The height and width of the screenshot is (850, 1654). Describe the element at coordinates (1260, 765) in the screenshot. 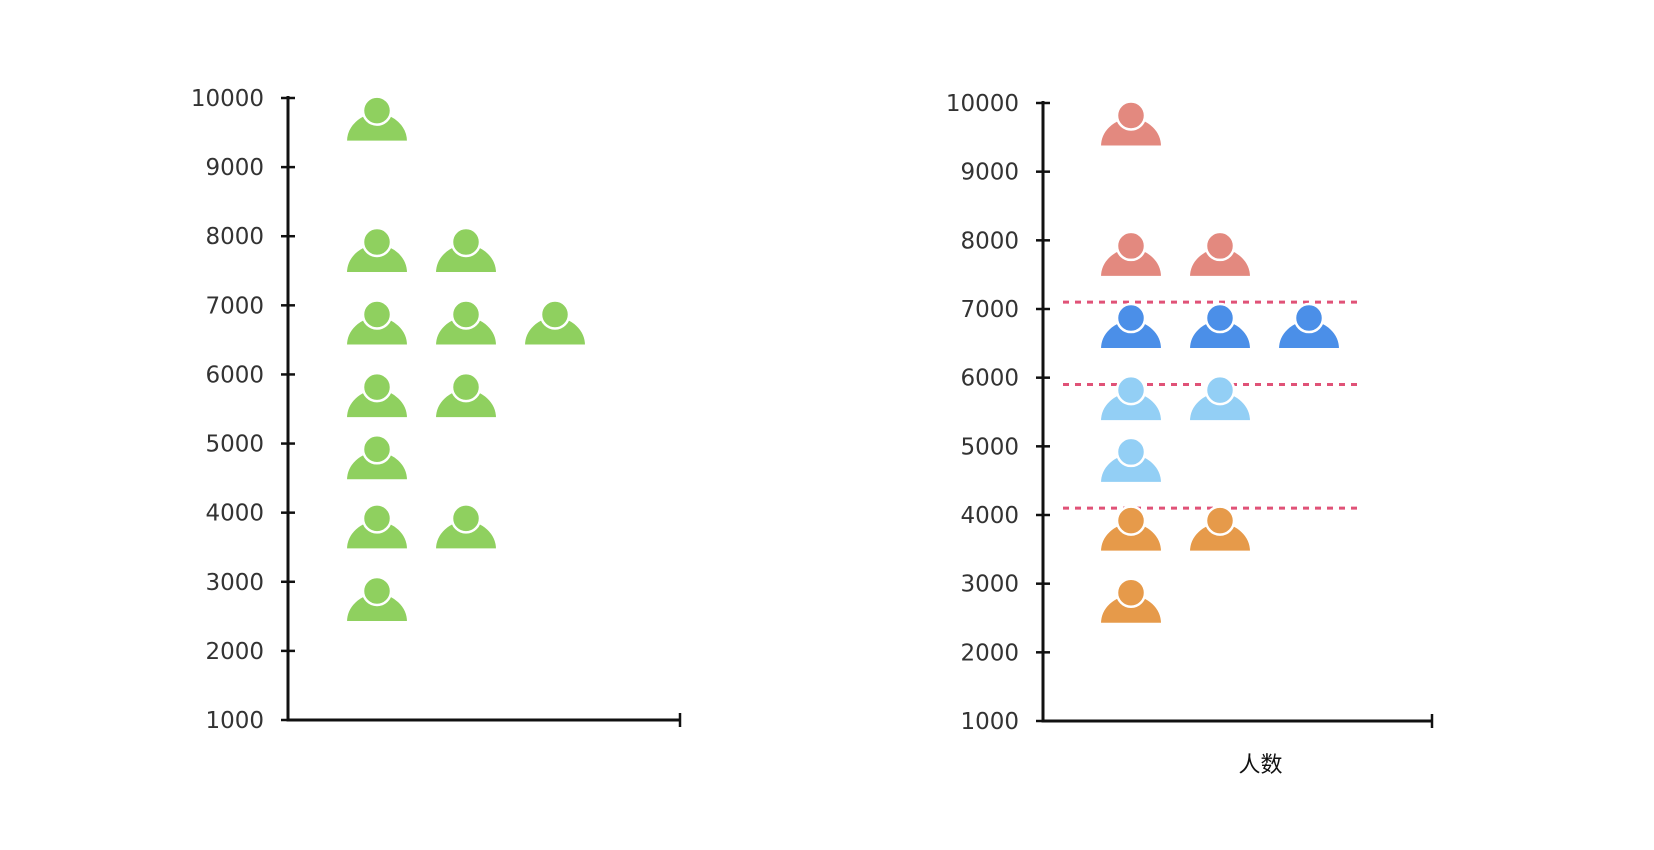

I see `x-axis-title: 人数` at that location.